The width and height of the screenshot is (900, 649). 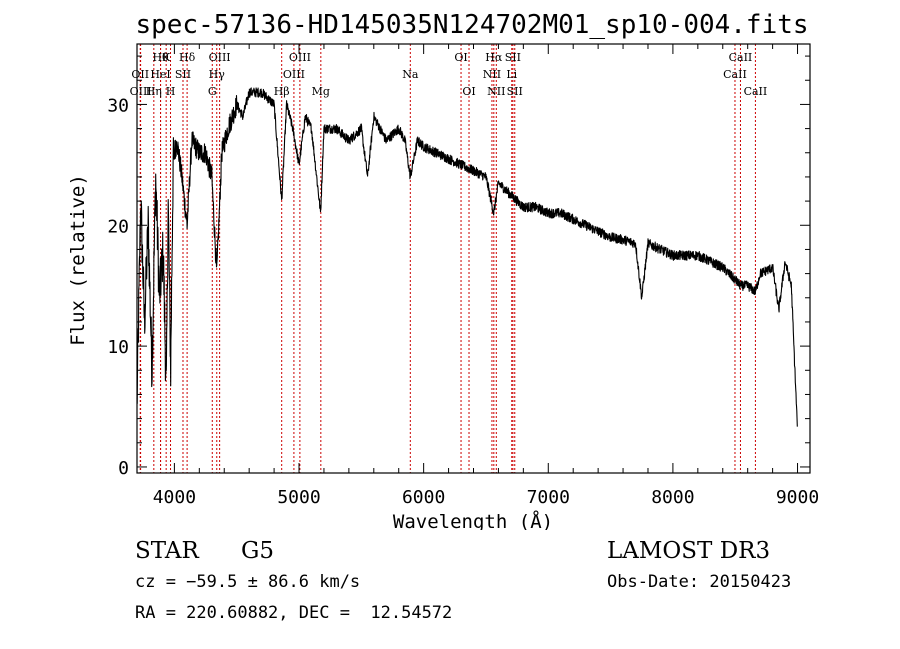 What do you see at coordinates (171, 91) in the screenshot?
I see `line-label-6: H` at bounding box center [171, 91].